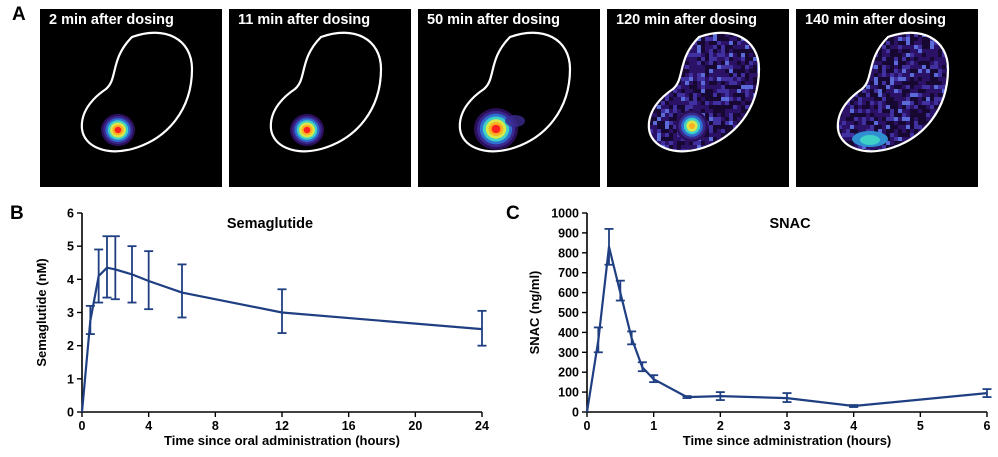  Describe the element at coordinates (70, 346) in the screenshot. I see `semaglutide-y-tick-label: 2` at that location.